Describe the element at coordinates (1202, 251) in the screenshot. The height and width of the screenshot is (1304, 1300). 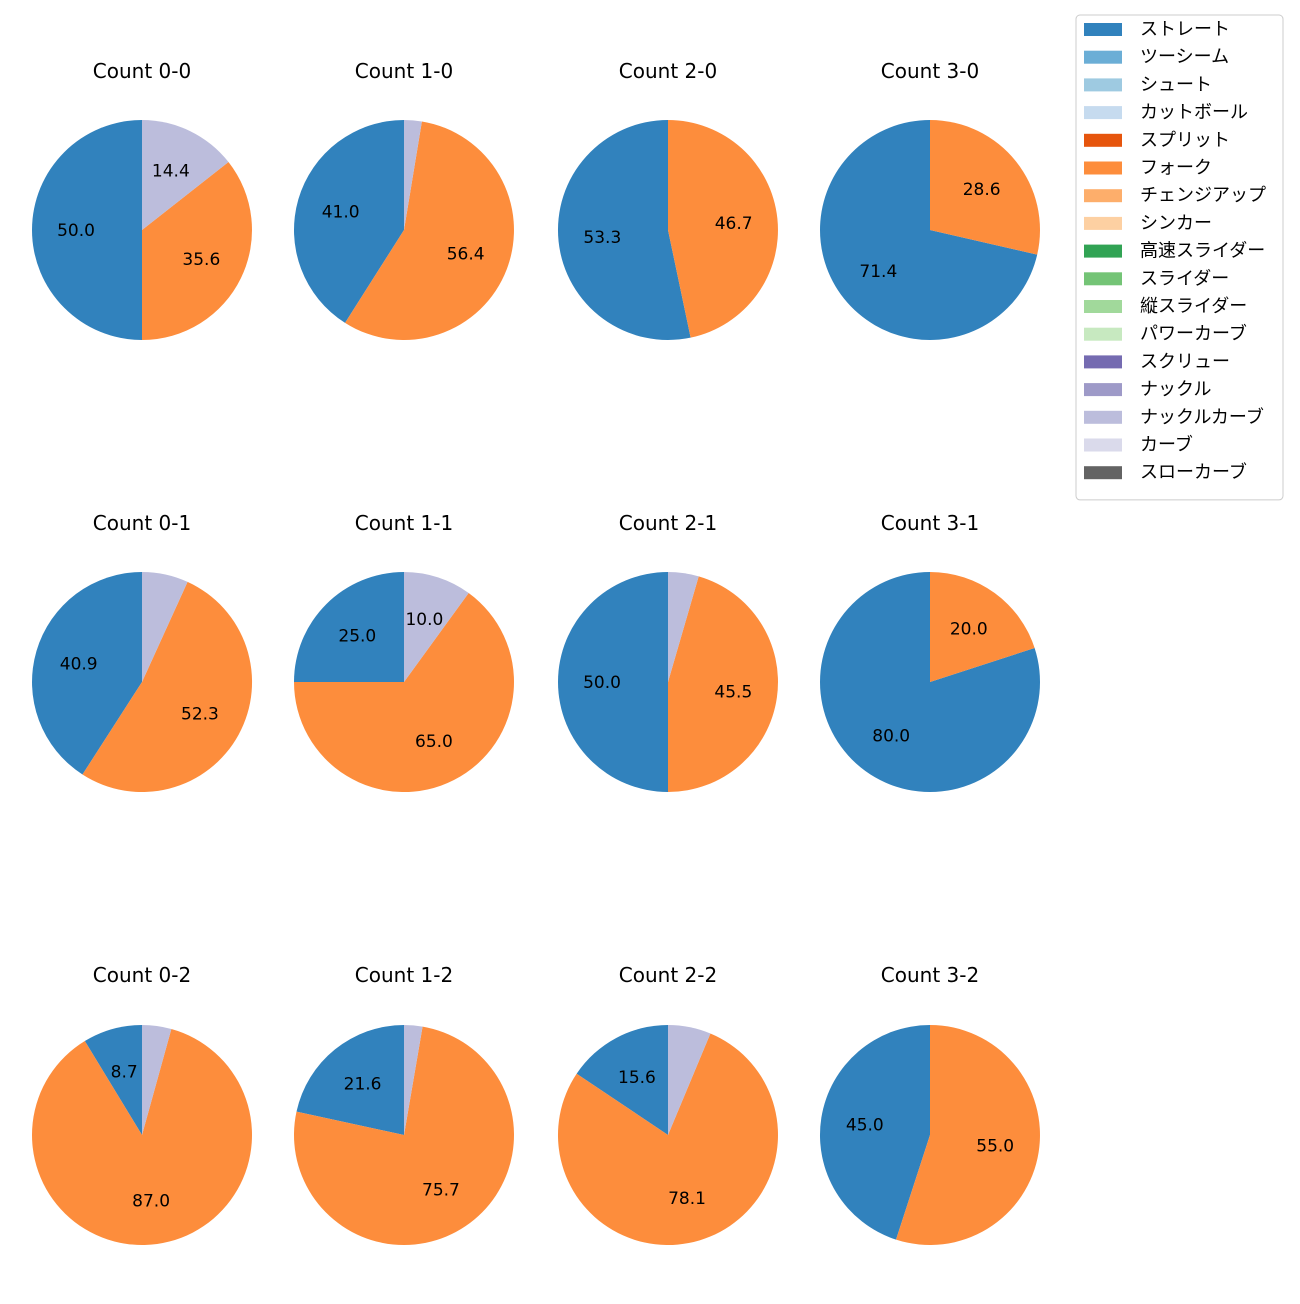
I see `legend-label: 高速スライダー` at that location.